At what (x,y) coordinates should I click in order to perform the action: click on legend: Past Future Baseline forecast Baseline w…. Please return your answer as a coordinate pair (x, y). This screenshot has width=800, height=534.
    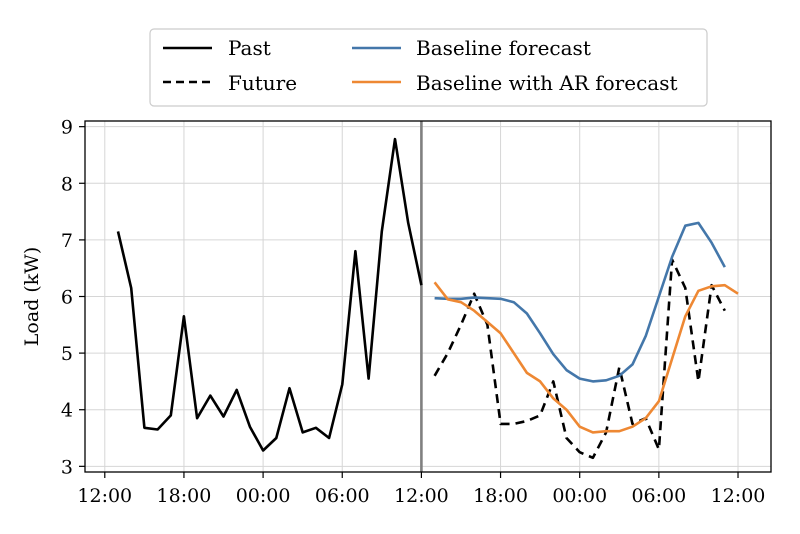
    Looking at the image, I should click on (428, 67).